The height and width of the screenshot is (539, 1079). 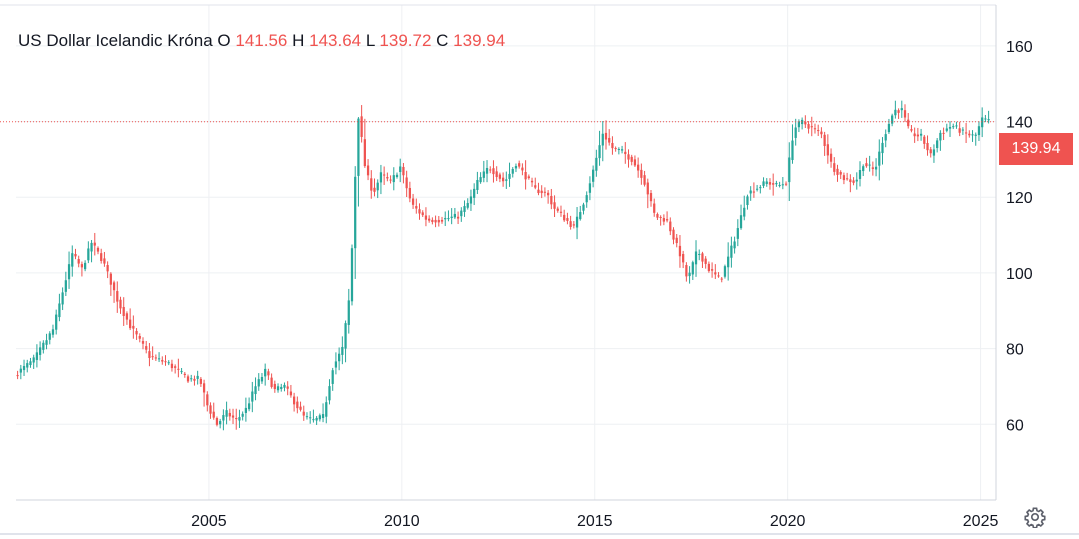 What do you see at coordinates (1035, 517) in the screenshot?
I see `gear-icon` at bounding box center [1035, 517].